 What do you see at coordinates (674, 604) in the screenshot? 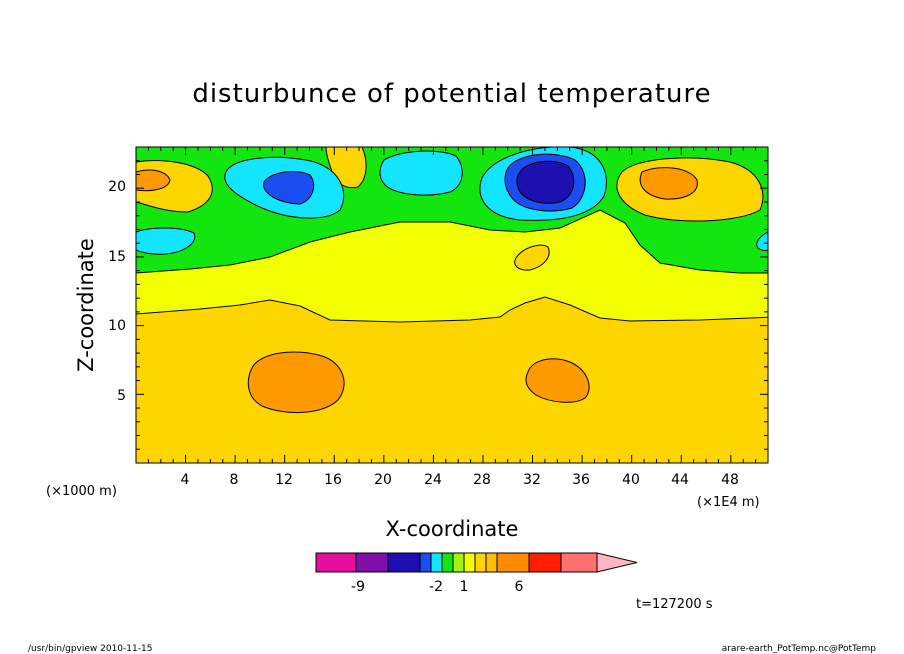
I see `time-readout: t=127200 s` at bounding box center [674, 604].